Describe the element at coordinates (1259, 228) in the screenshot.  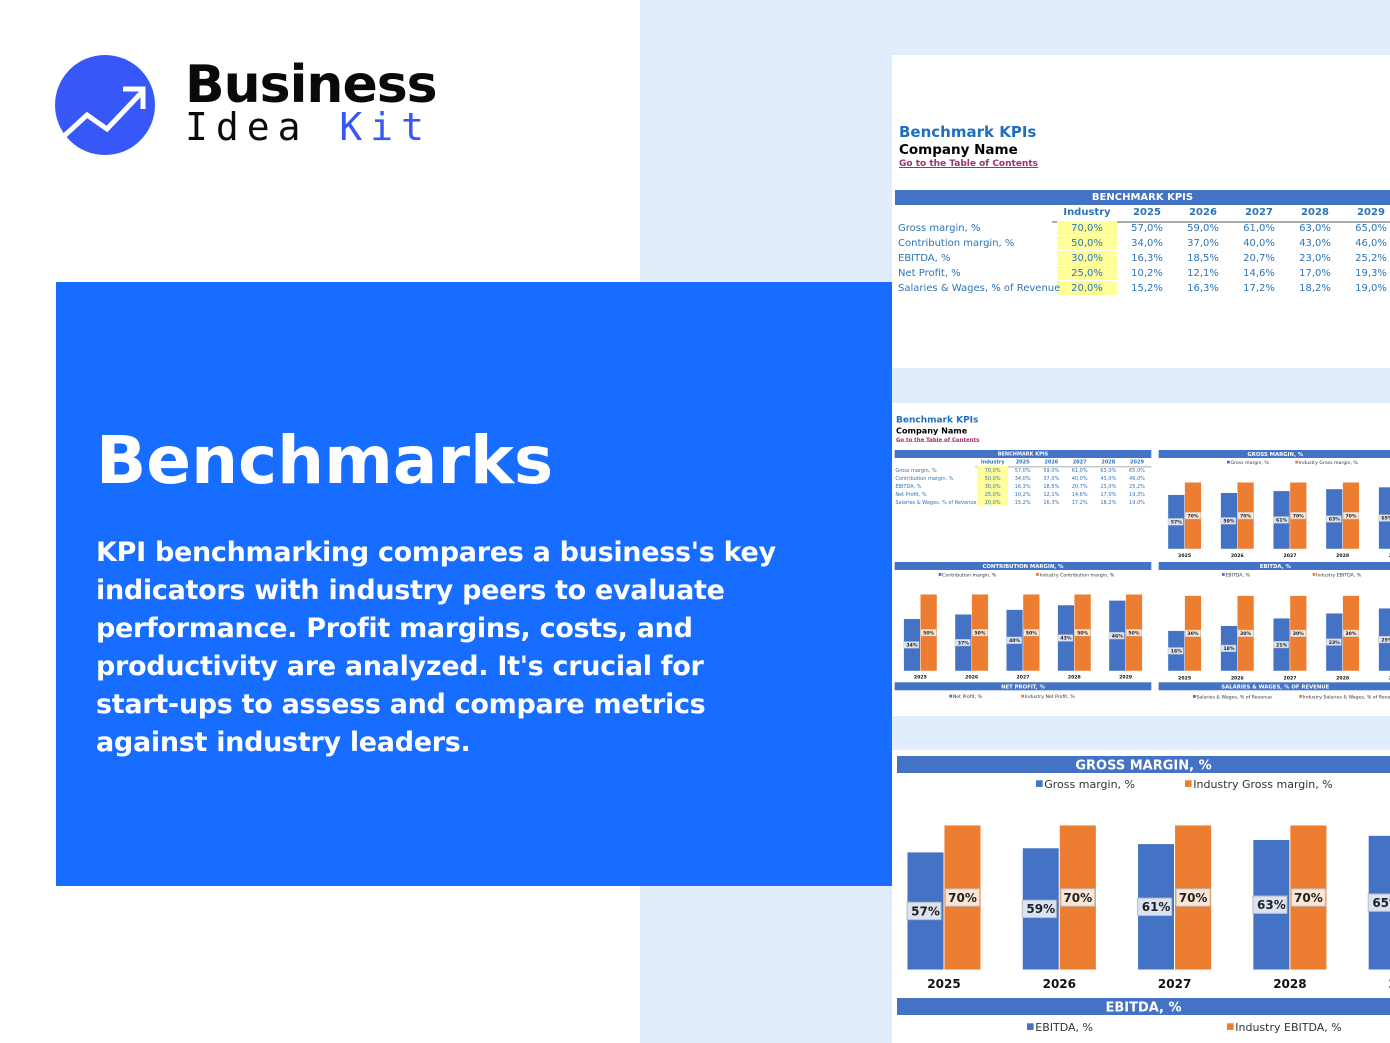
I see `table-cell: 61,0%` at that location.